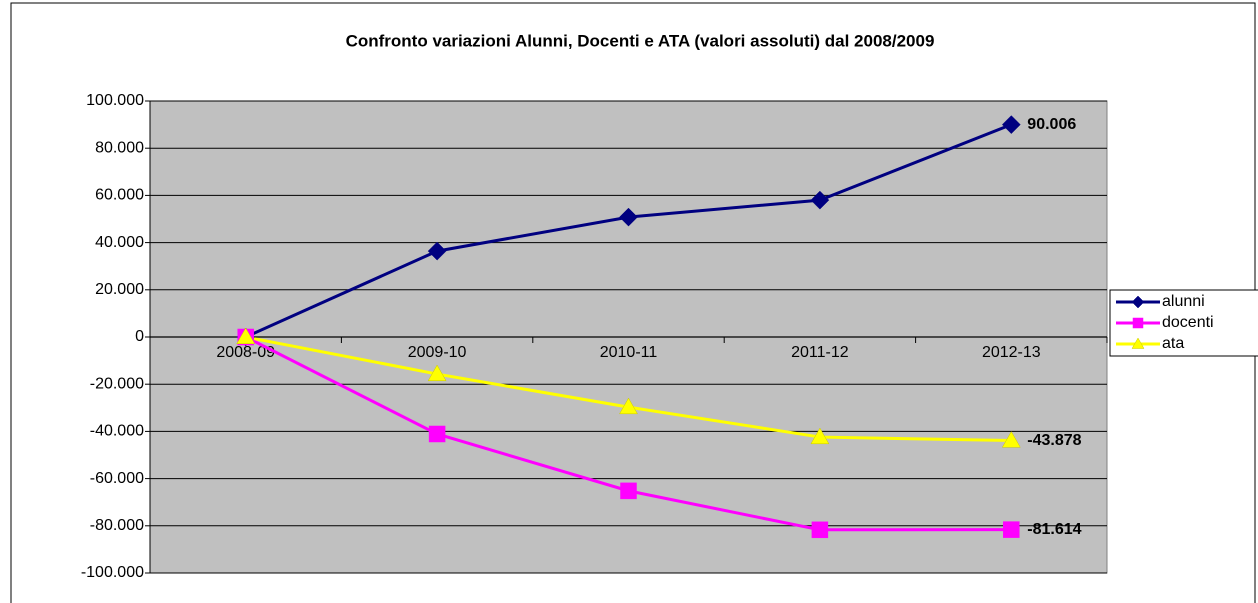 Image resolution: width=1258 pixels, height=603 pixels. What do you see at coordinates (1051, 124) in the screenshot?
I see `data-label: 90.006` at bounding box center [1051, 124].